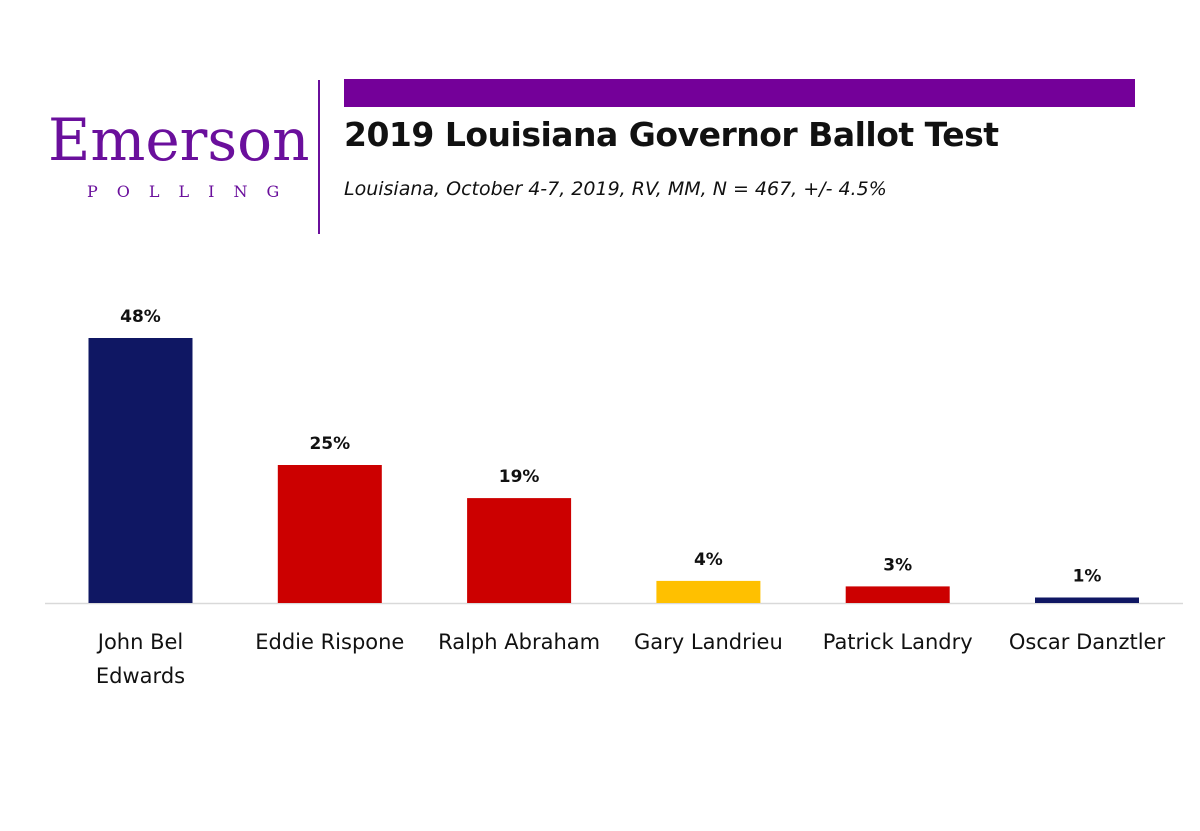 The width and height of the screenshot is (1200, 831). What do you see at coordinates (739, 93) in the screenshot?
I see `header-accent-bar` at bounding box center [739, 93].